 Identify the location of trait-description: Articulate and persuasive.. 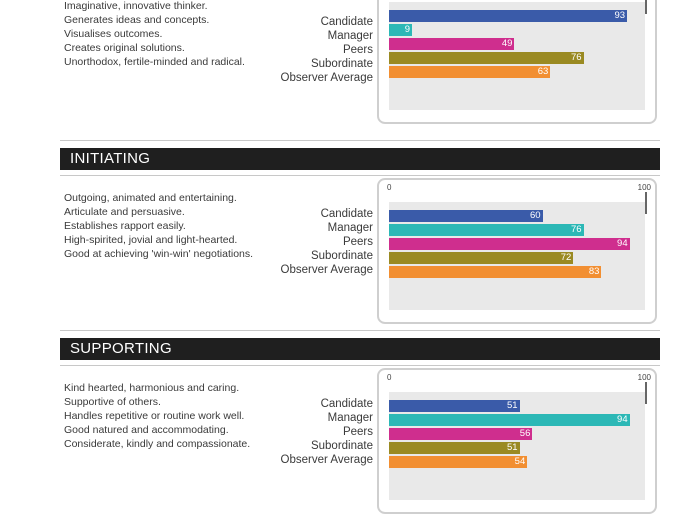
(124, 212).